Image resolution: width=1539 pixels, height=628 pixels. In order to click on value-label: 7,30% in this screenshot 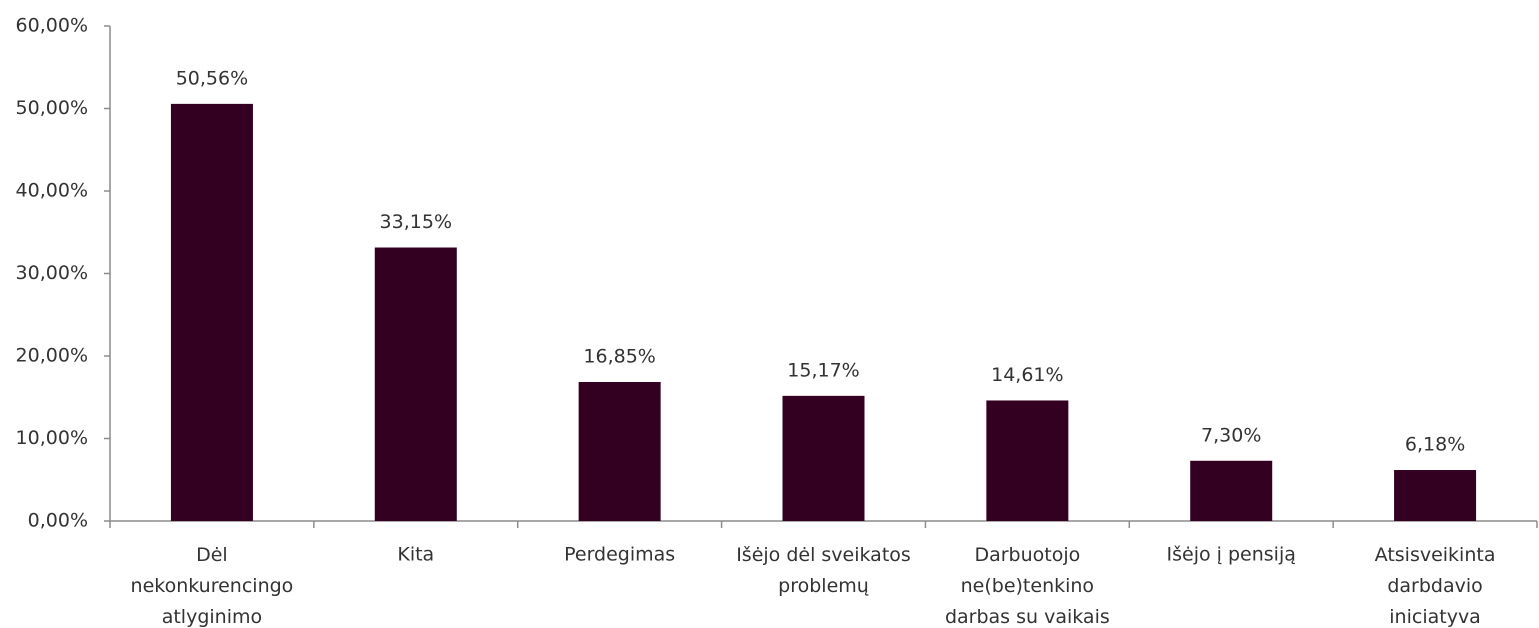, I will do `click(1231, 435)`.